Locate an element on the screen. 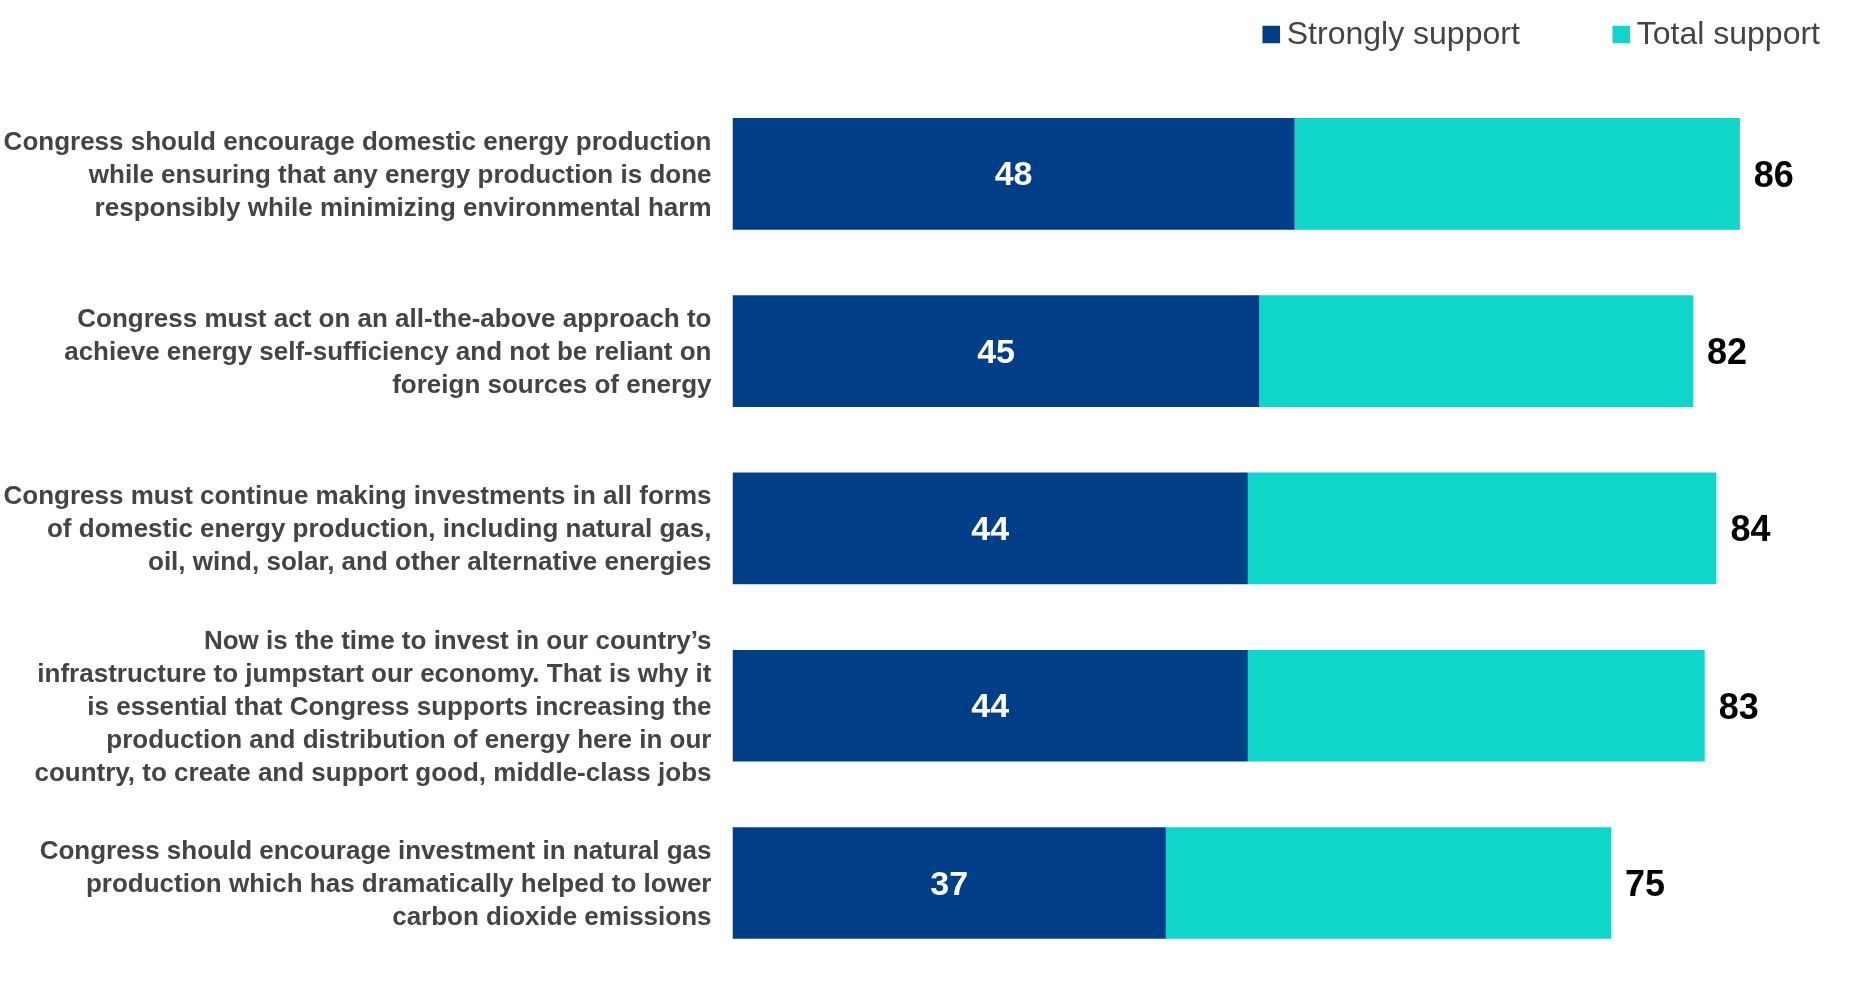 This screenshot has height=992, width=1861. y-tick-label: Now is the time to invest in our country’s infrastructure to jumpstart our economy. That is why it is essential that Congress supports increasing the production and distribution of energy here in our country, to create and support good, middle-class jobs is located at coordinates (373, 705).